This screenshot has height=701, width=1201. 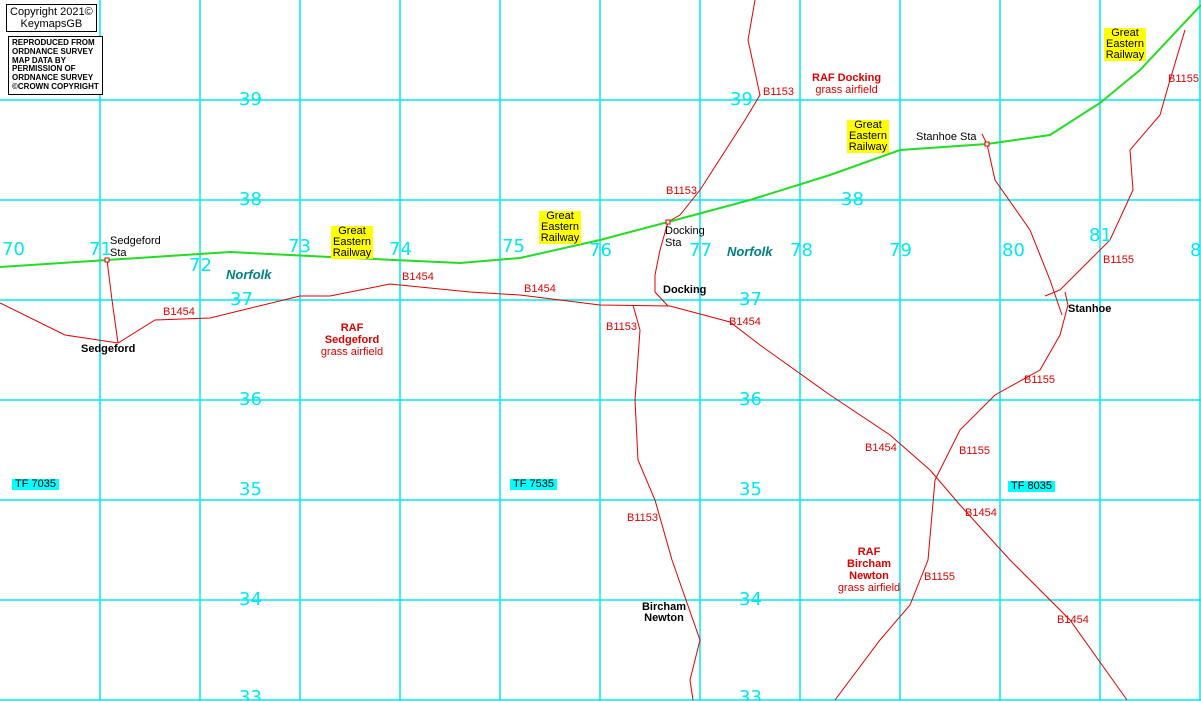 What do you see at coordinates (847, 78) in the screenshot?
I see `airfield-name: RAF Docking` at bounding box center [847, 78].